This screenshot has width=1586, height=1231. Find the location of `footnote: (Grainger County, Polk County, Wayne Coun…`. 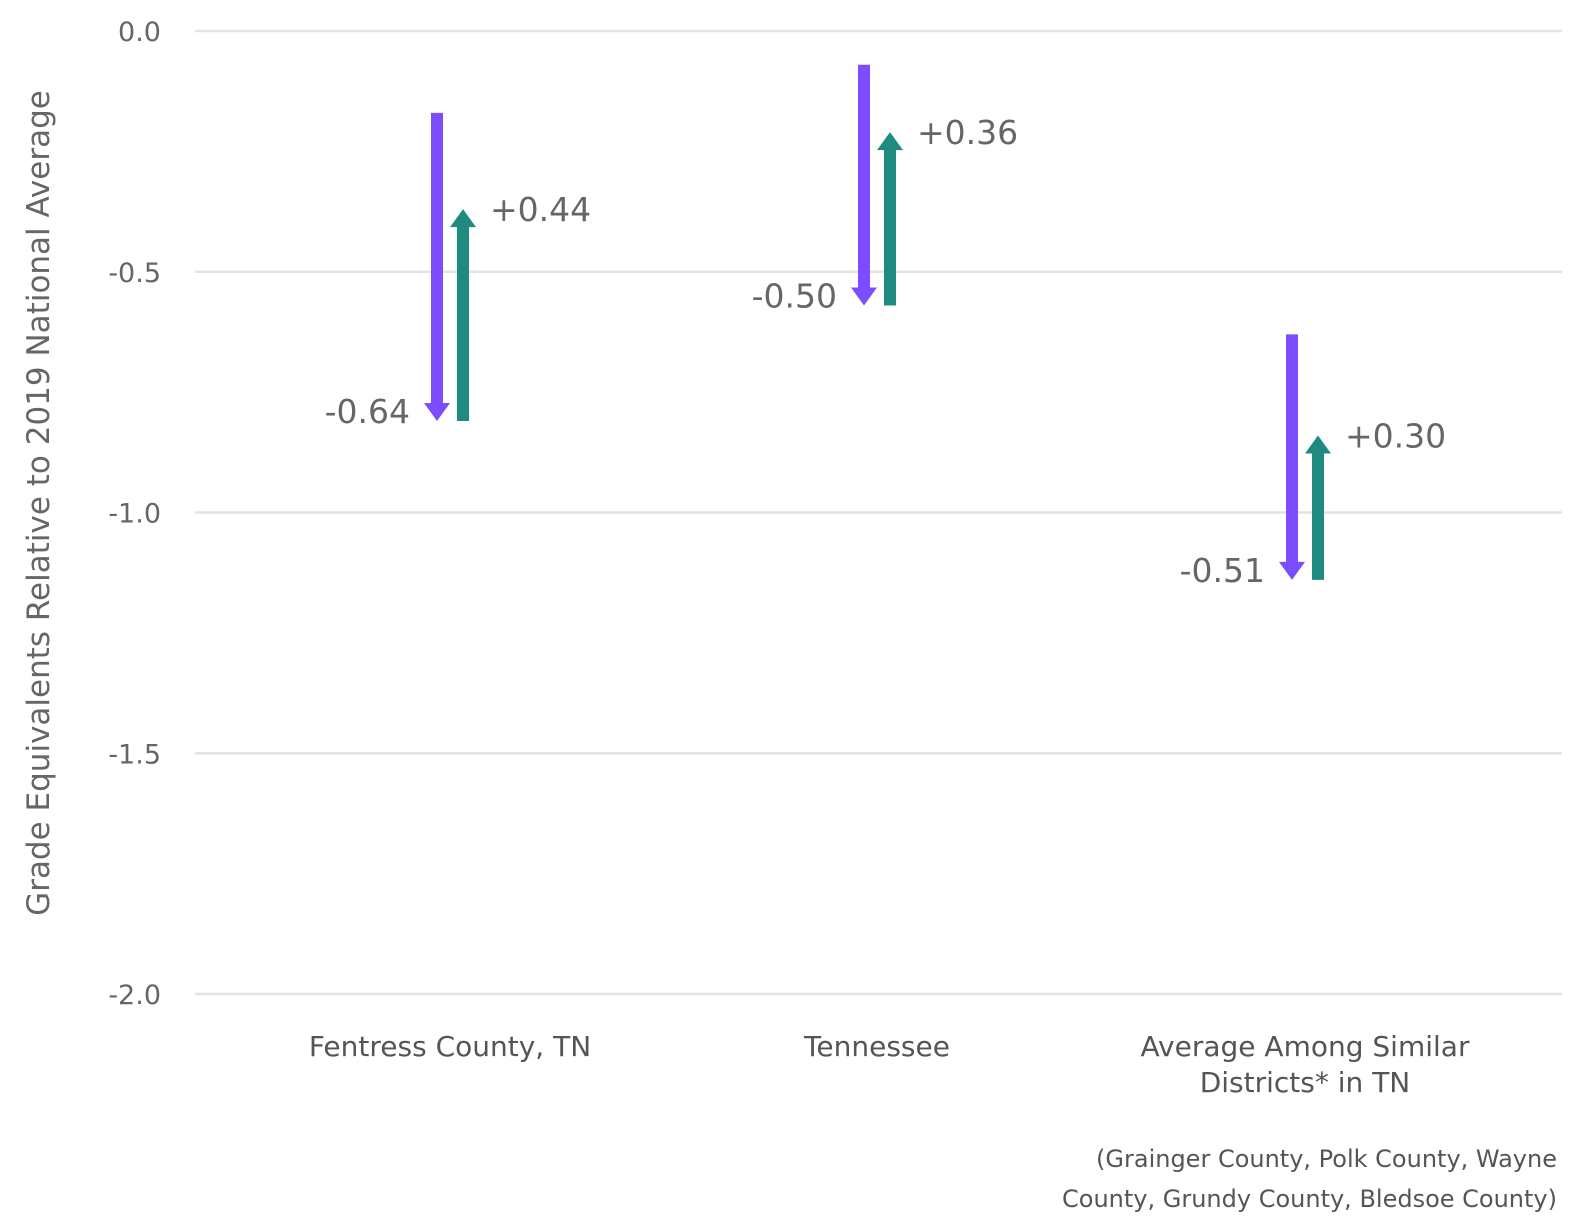

footnote: (Grainger County, Polk County, Wayne Coun… is located at coordinates (1309, 1179).